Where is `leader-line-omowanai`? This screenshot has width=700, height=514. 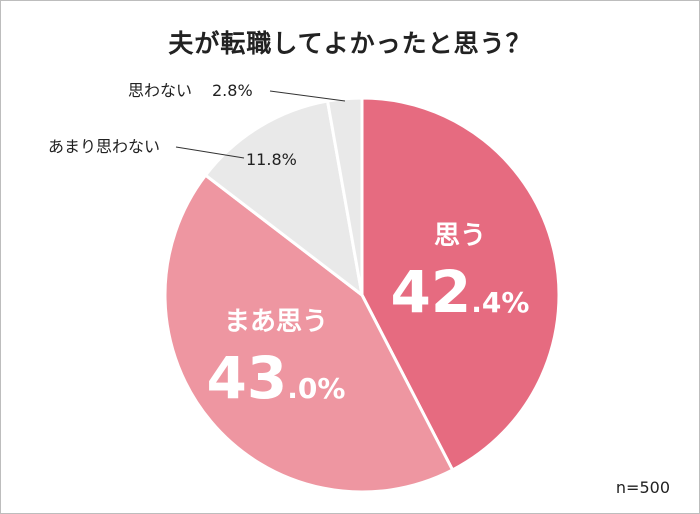 leader-line-omowanai is located at coordinates (307, 96).